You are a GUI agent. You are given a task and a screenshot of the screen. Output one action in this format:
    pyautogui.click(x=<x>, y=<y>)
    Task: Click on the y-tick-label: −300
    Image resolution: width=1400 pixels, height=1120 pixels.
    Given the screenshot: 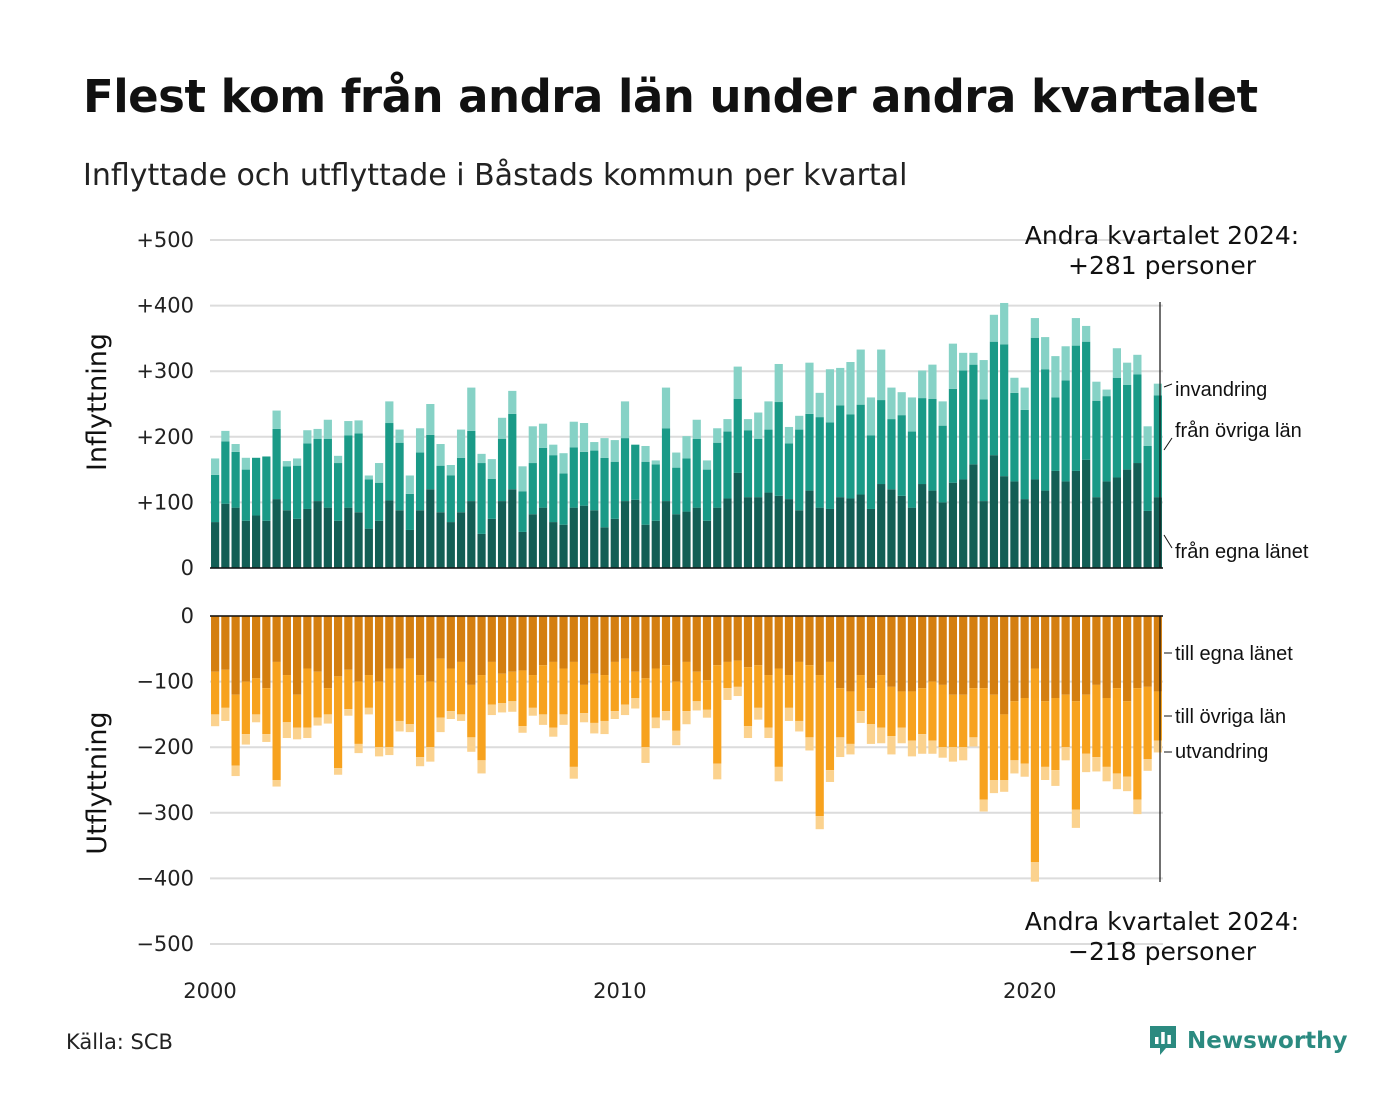 What is the action you would take?
    pyautogui.click(x=165, y=813)
    